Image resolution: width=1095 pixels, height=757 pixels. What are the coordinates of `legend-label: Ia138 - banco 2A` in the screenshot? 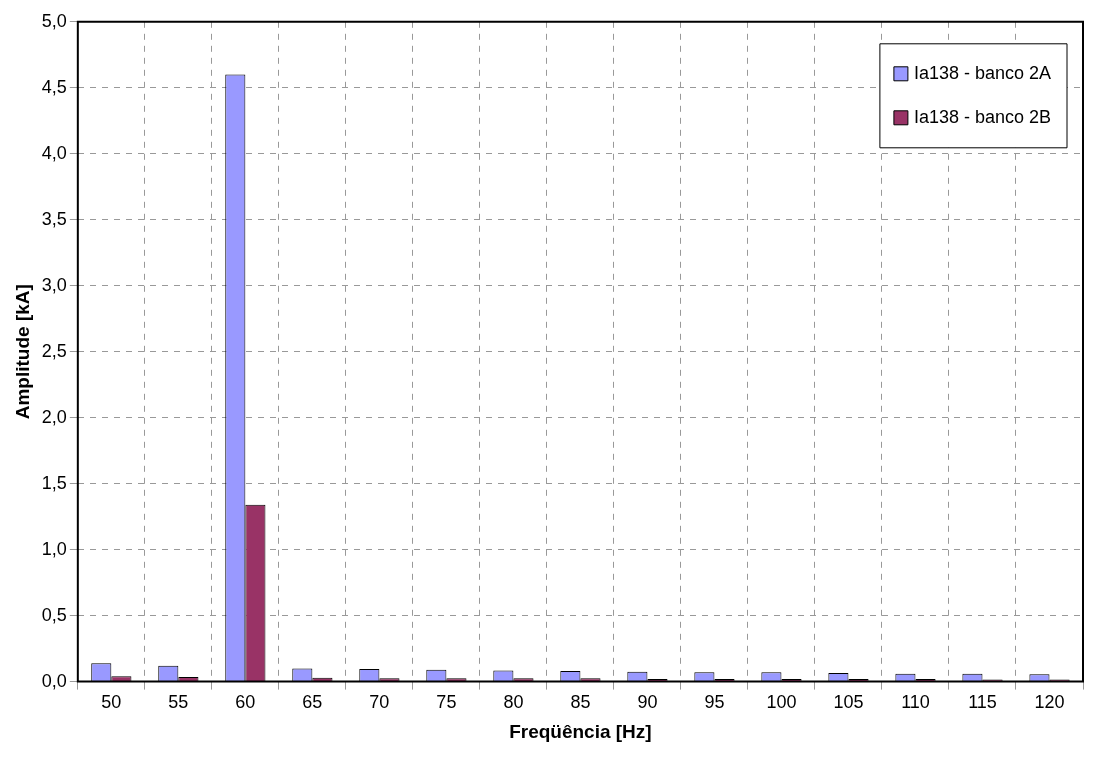 It's located at (982, 72).